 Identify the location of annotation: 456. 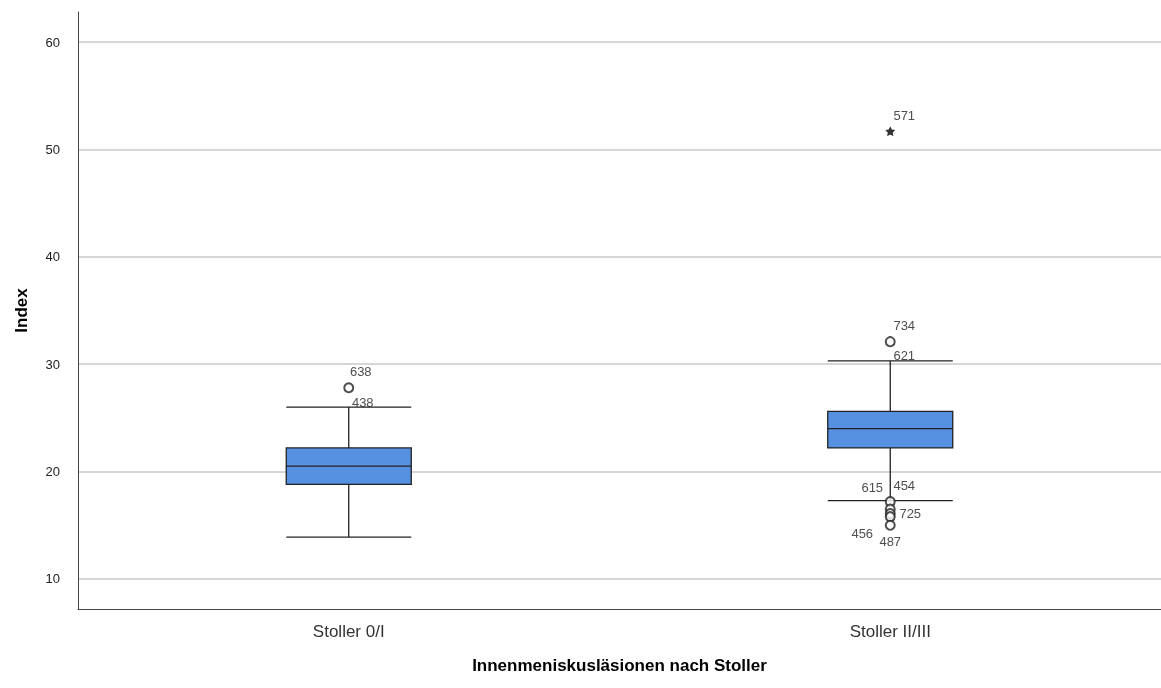
(862, 533).